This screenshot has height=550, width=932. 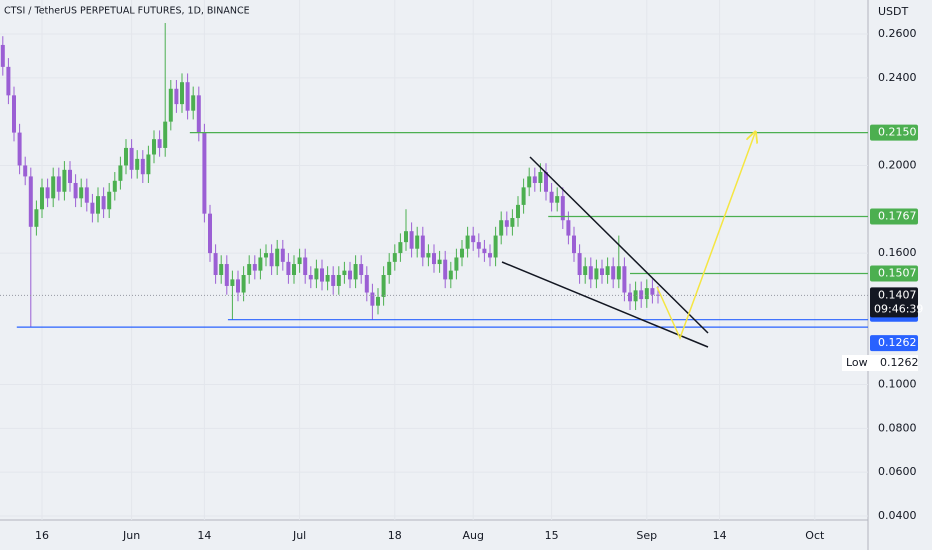 I want to click on price-level-label: 0.2150, so click(x=897, y=132).